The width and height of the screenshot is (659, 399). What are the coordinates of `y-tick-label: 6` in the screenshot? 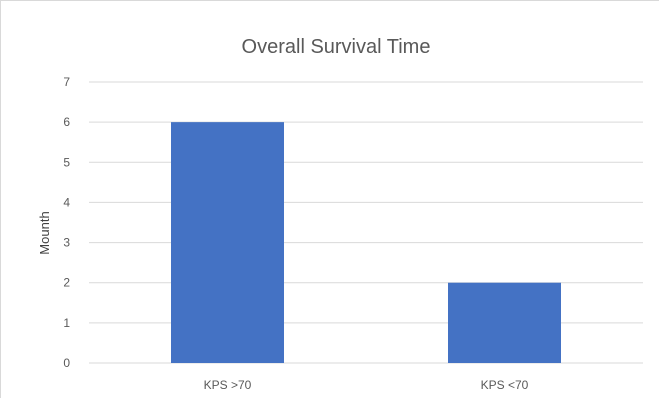 It's located at (66, 122).